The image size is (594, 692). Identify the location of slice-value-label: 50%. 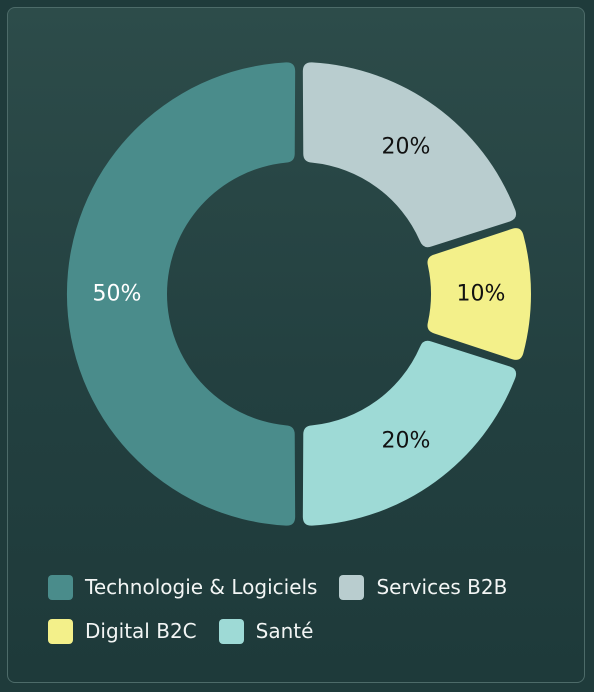
(117, 294).